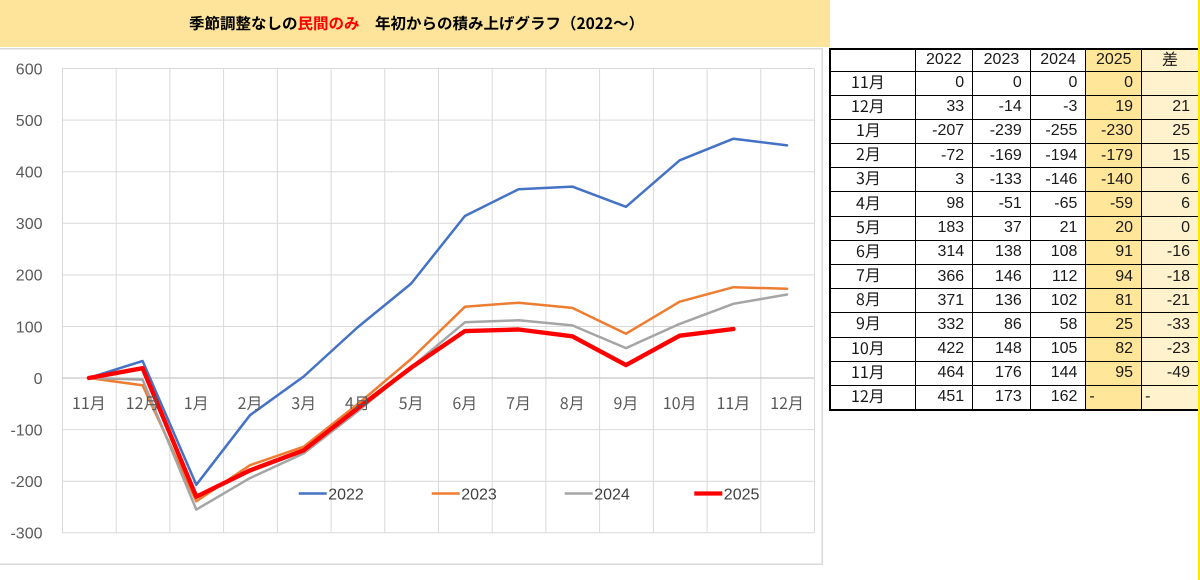 The width and height of the screenshot is (1200, 580). Describe the element at coordinates (26, 482) in the screenshot. I see `svg-text: -200` at that location.